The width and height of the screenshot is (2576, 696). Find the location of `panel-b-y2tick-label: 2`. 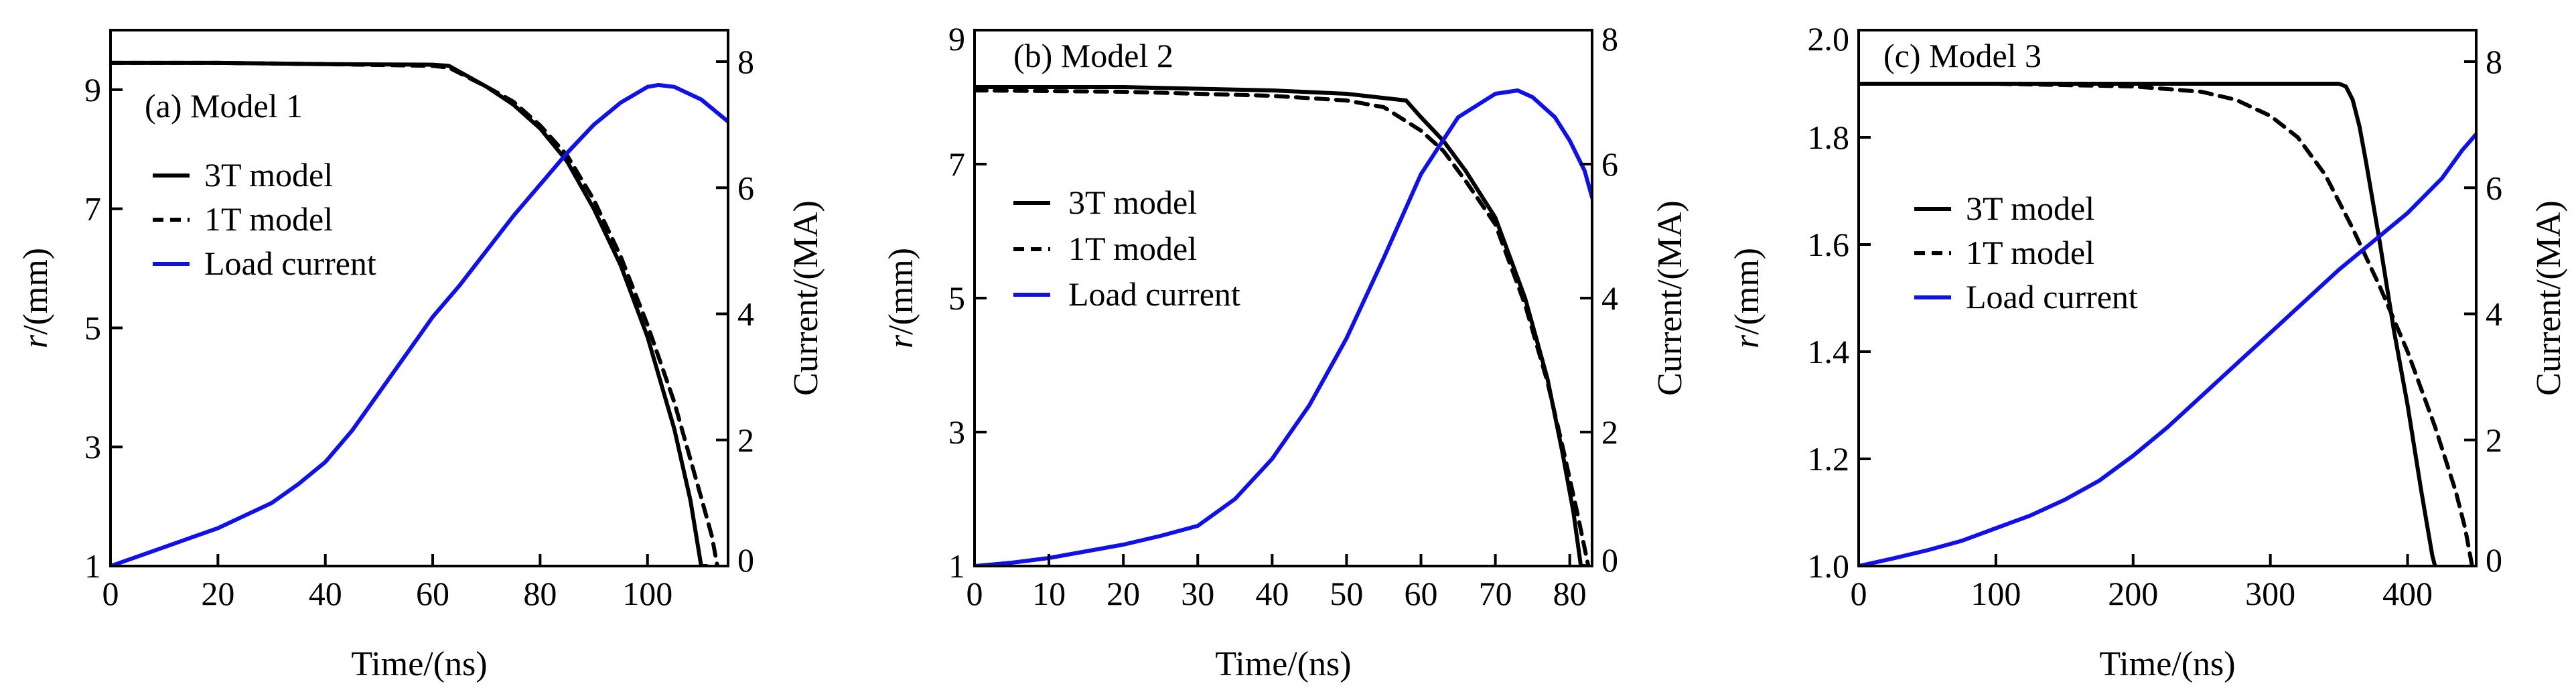

panel-b-y2tick-label: 2 is located at coordinates (1609, 432).